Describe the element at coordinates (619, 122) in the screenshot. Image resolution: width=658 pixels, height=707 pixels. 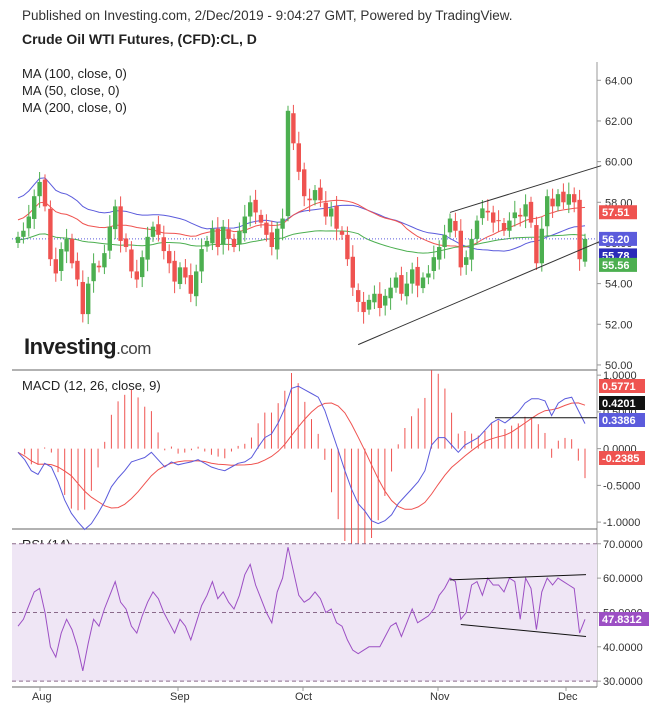
I see `price-tick-label: 62.00` at that location.